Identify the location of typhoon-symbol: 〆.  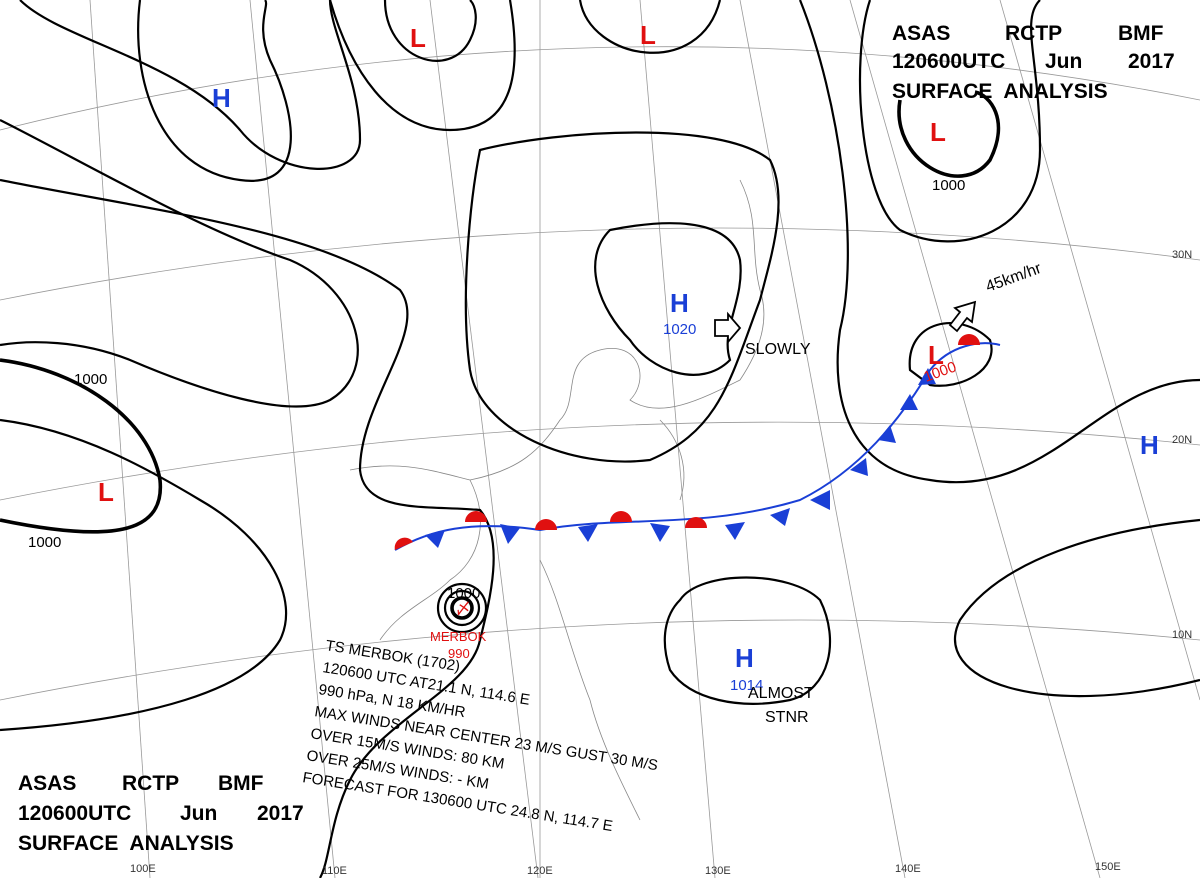
(463, 609).